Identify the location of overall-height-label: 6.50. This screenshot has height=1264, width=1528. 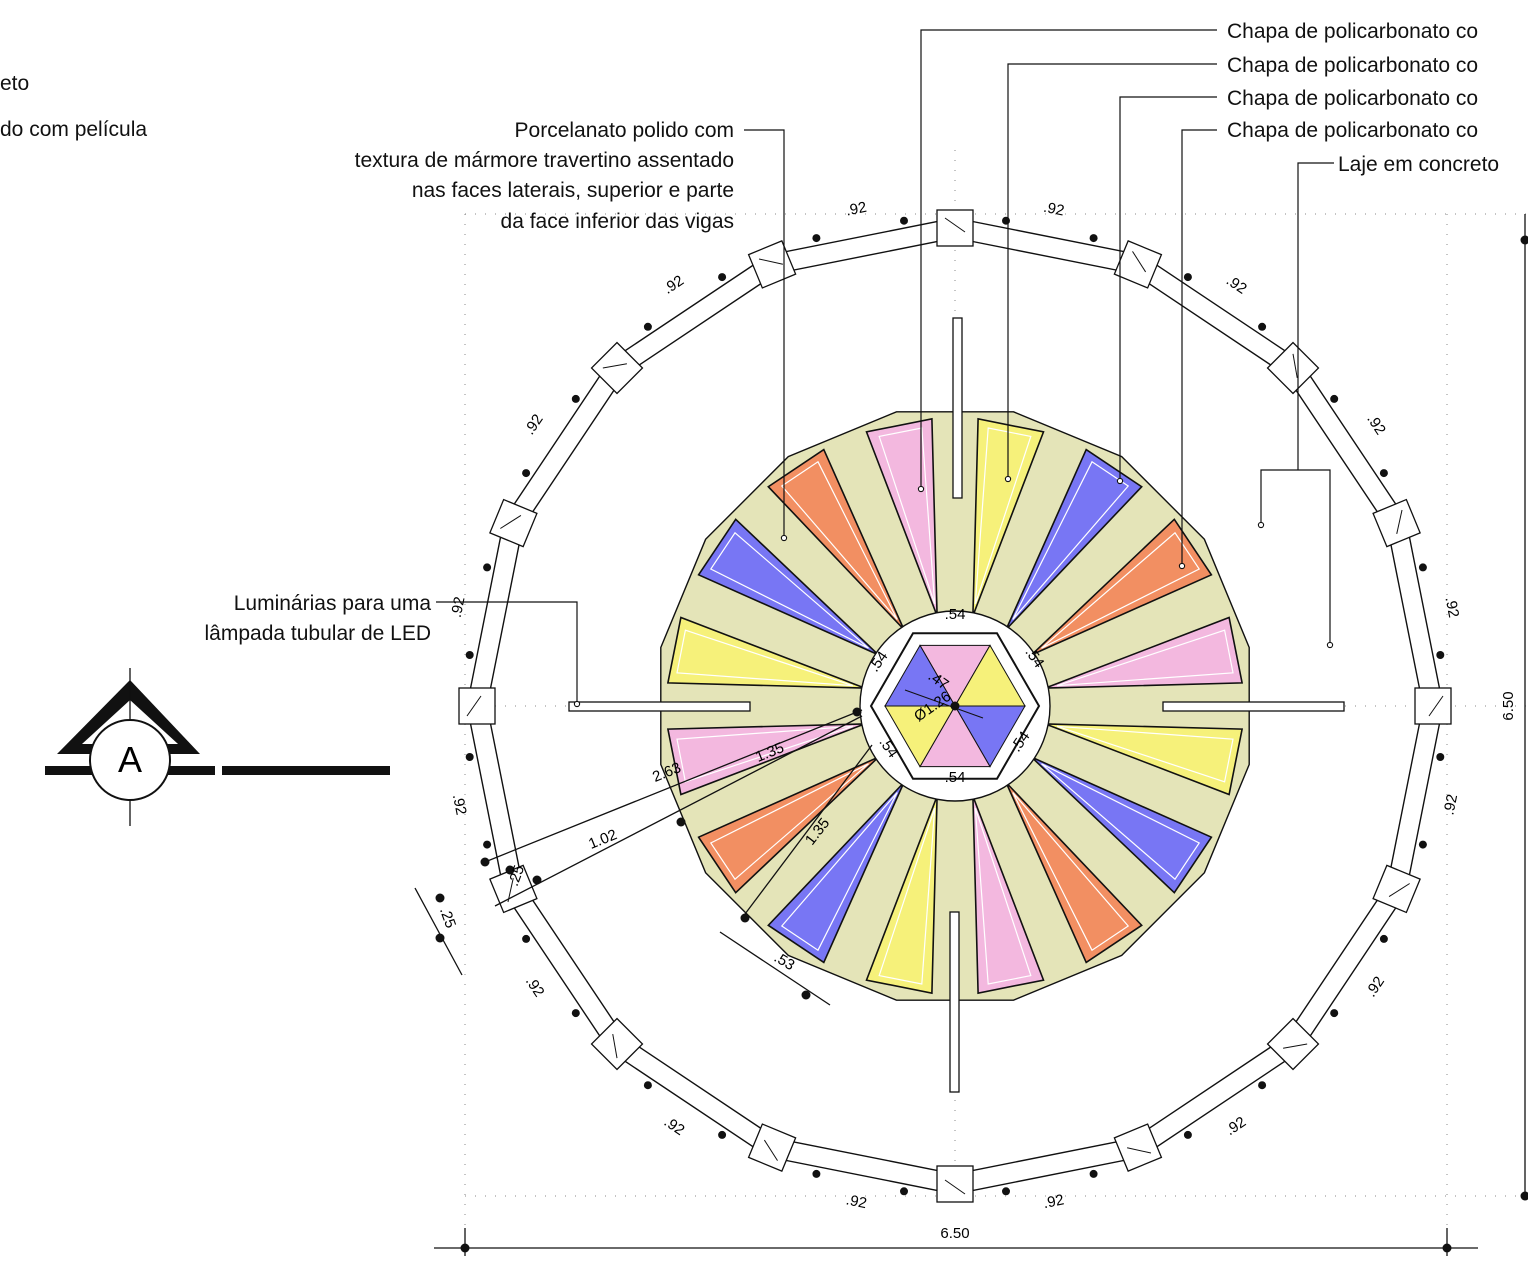
(1508, 705).